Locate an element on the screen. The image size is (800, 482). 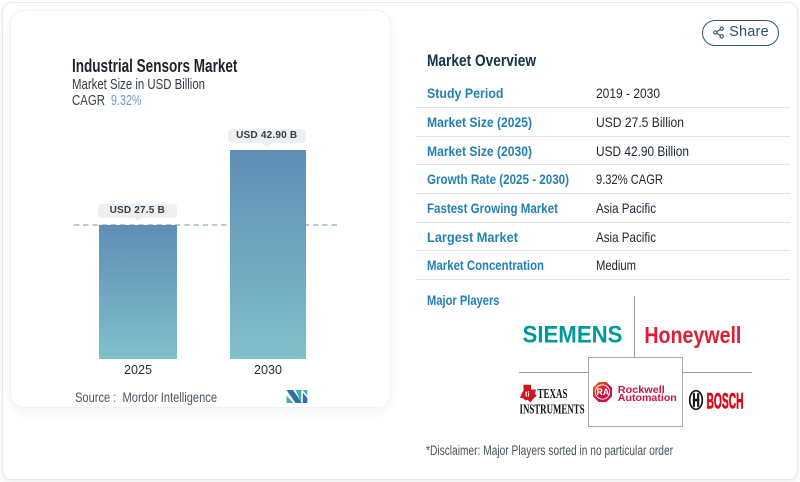
svg-text: SIEMENS is located at coordinates (573, 335).